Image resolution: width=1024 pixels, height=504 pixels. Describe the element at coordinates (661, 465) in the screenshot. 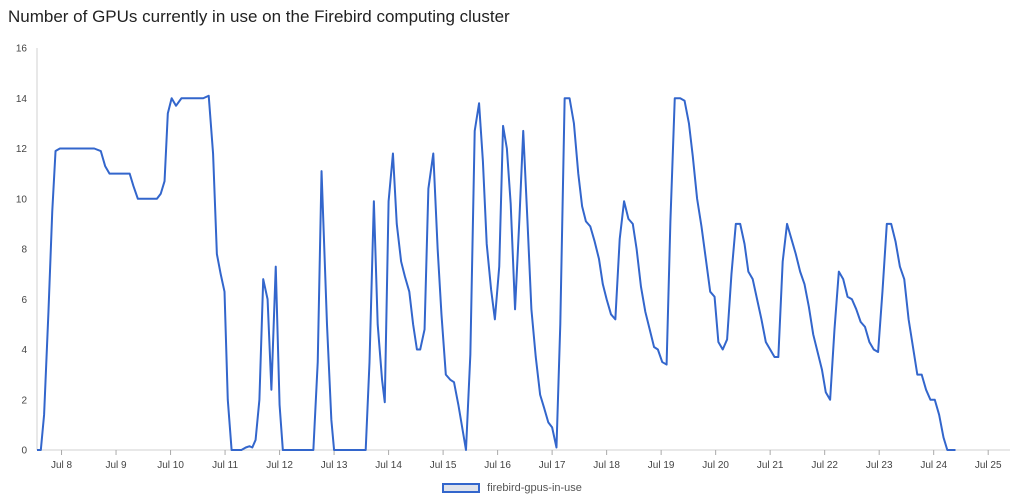

I see `x-tick-label: Jul 19` at that location.